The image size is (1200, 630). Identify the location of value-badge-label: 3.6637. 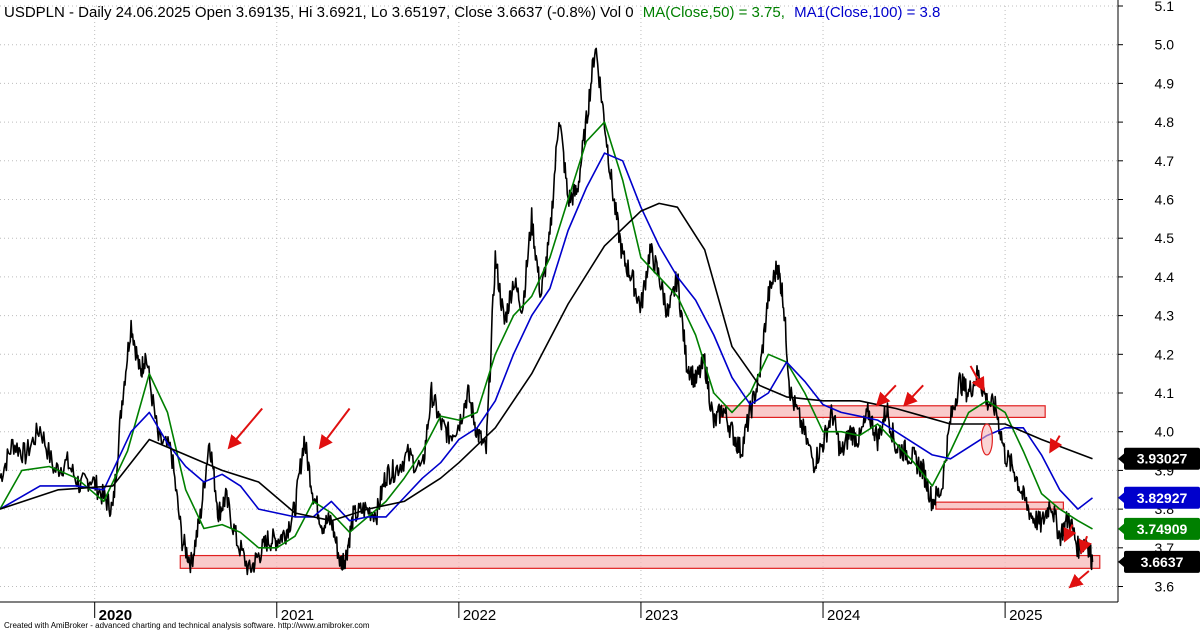
(1162, 562).